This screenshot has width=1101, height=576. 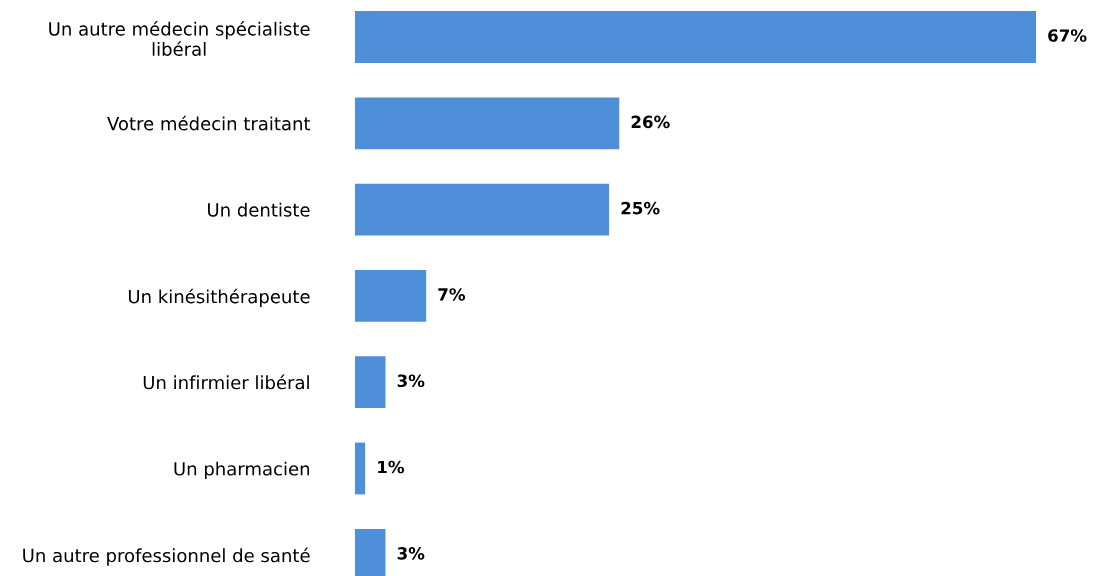 What do you see at coordinates (391, 467) in the screenshot?
I see `data-label: 1%` at bounding box center [391, 467].